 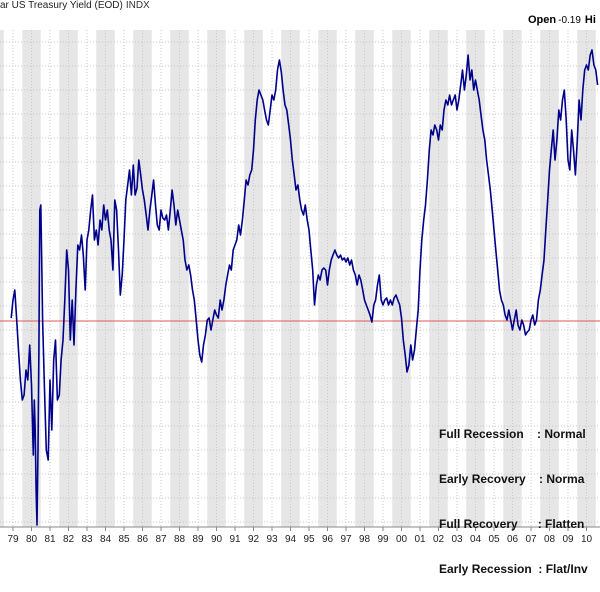 I want to click on x-tick-label-94: 94, so click(x=291, y=539).